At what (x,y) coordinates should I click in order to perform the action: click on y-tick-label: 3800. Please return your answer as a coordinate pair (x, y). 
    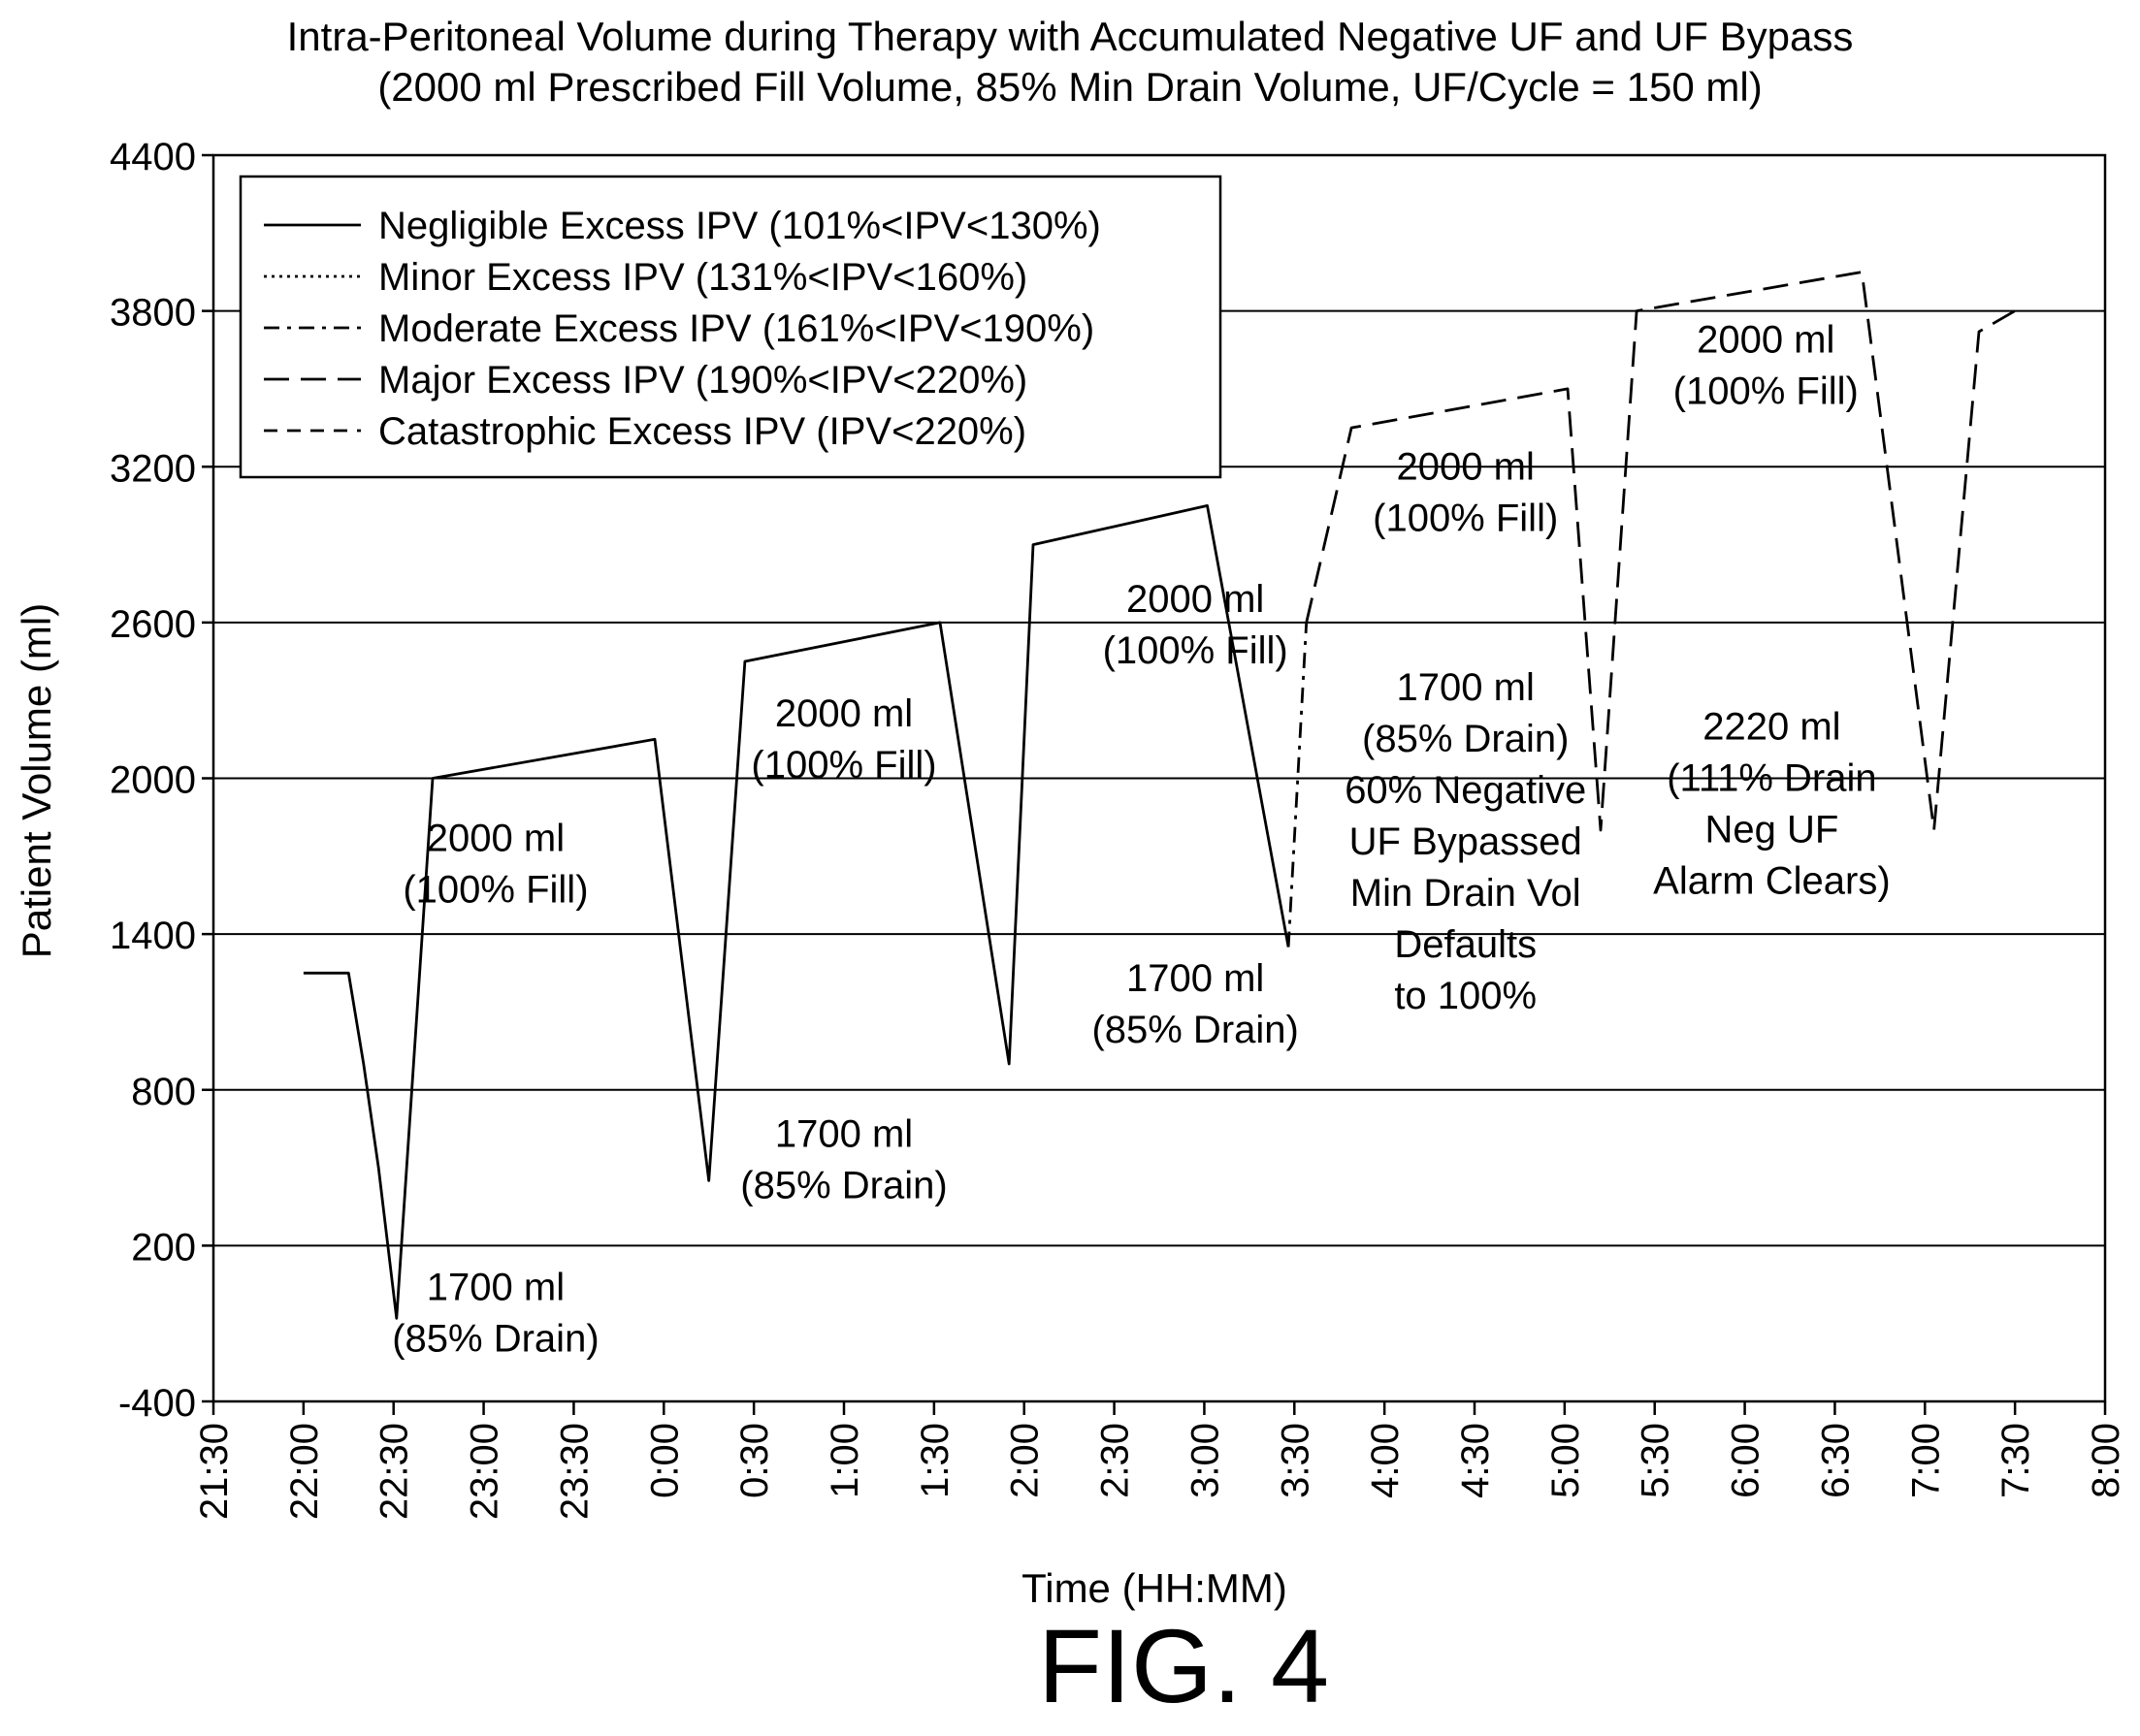
    Looking at the image, I should click on (153, 313).